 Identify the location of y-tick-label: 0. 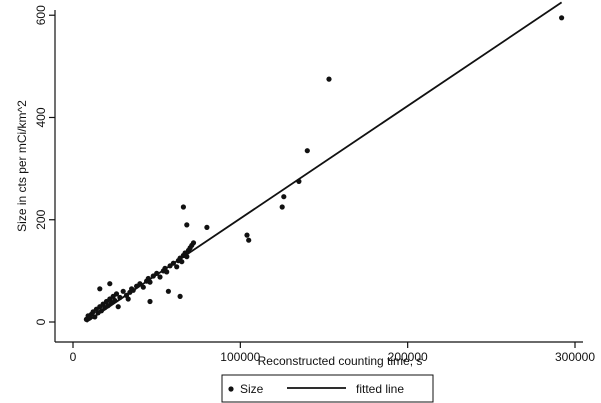
(41, 321).